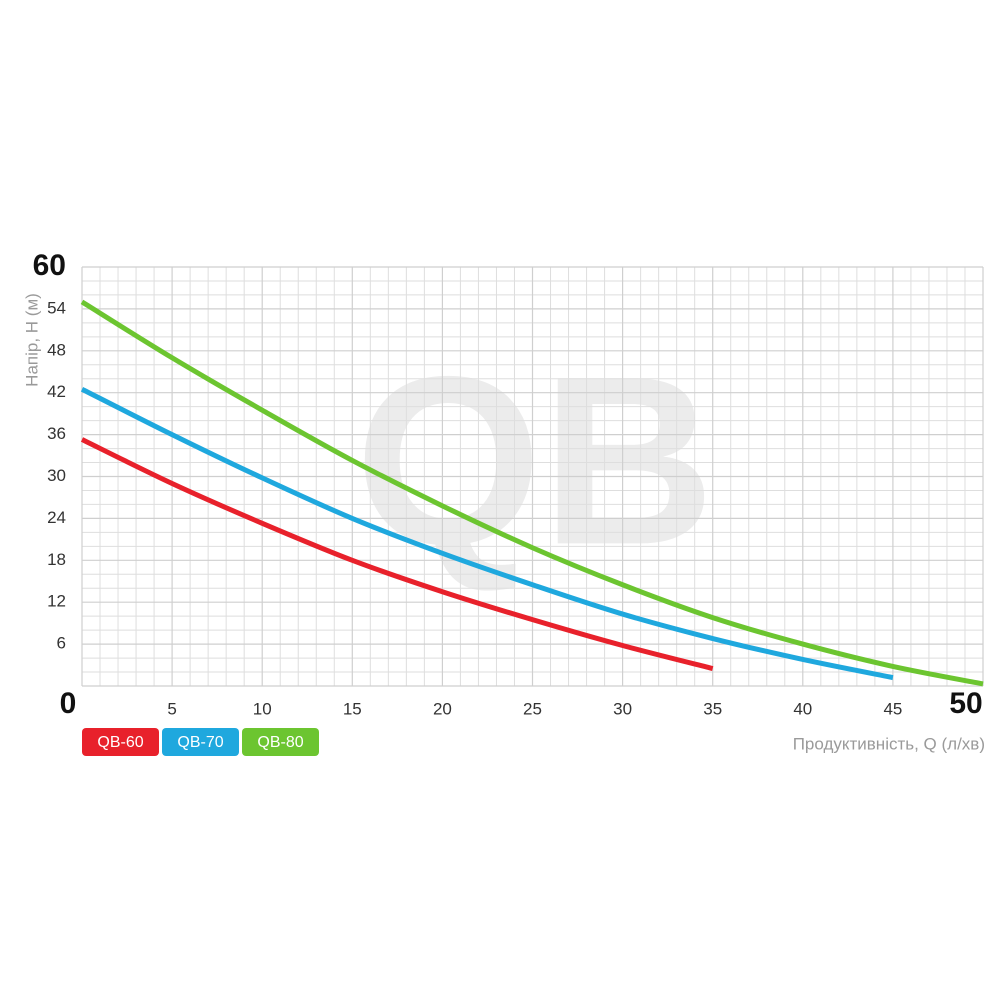 This screenshot has width=1000, height=1000. Describe the element at coordinates (965, 703) in the screenshot. I see `x-tick-label: 50` at that location.